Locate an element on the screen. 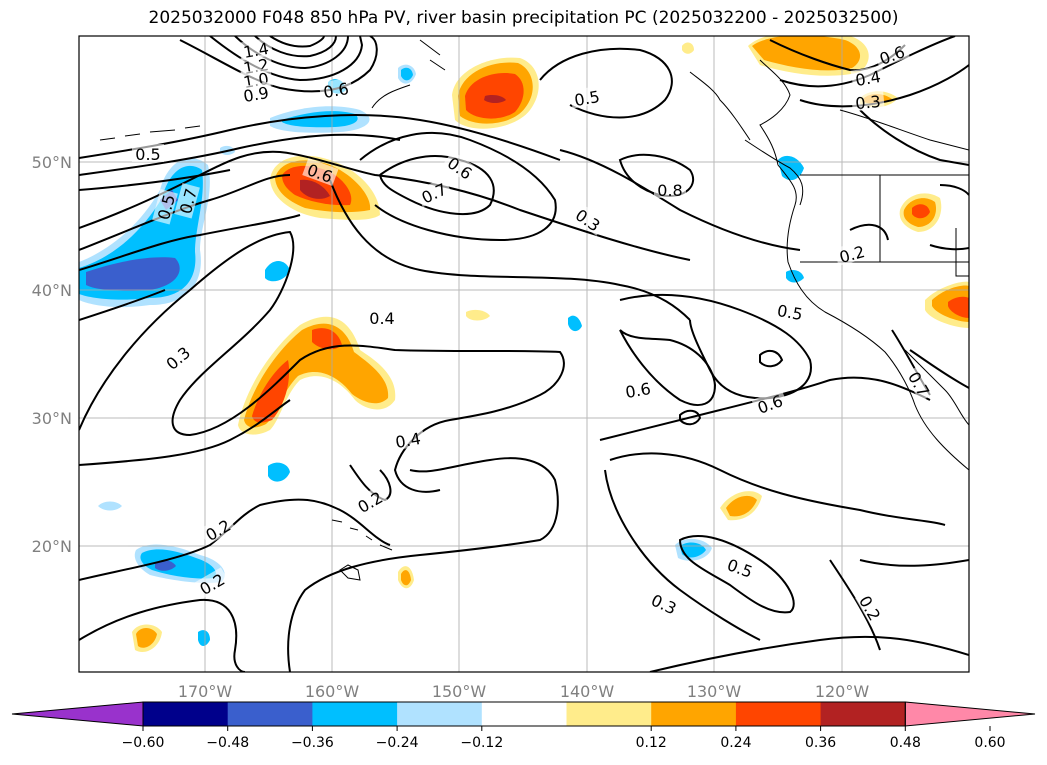 The image size is (1047, 765). longitude-label: 150°W is located at coordinates (459, 691).